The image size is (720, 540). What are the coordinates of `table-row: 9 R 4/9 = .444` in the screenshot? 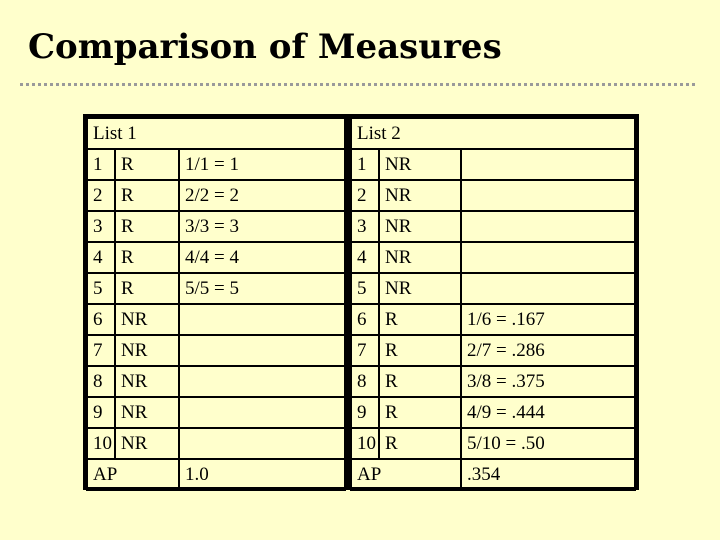 It's located at (493, 412).